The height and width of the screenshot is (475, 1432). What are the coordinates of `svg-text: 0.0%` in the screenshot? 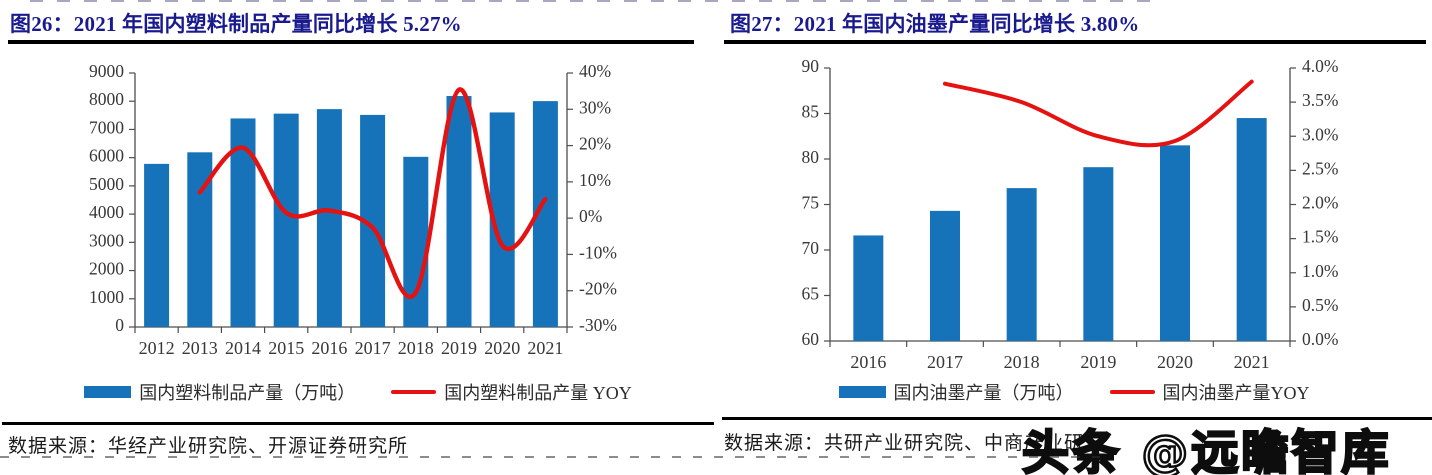 It's located at (1320, 339).